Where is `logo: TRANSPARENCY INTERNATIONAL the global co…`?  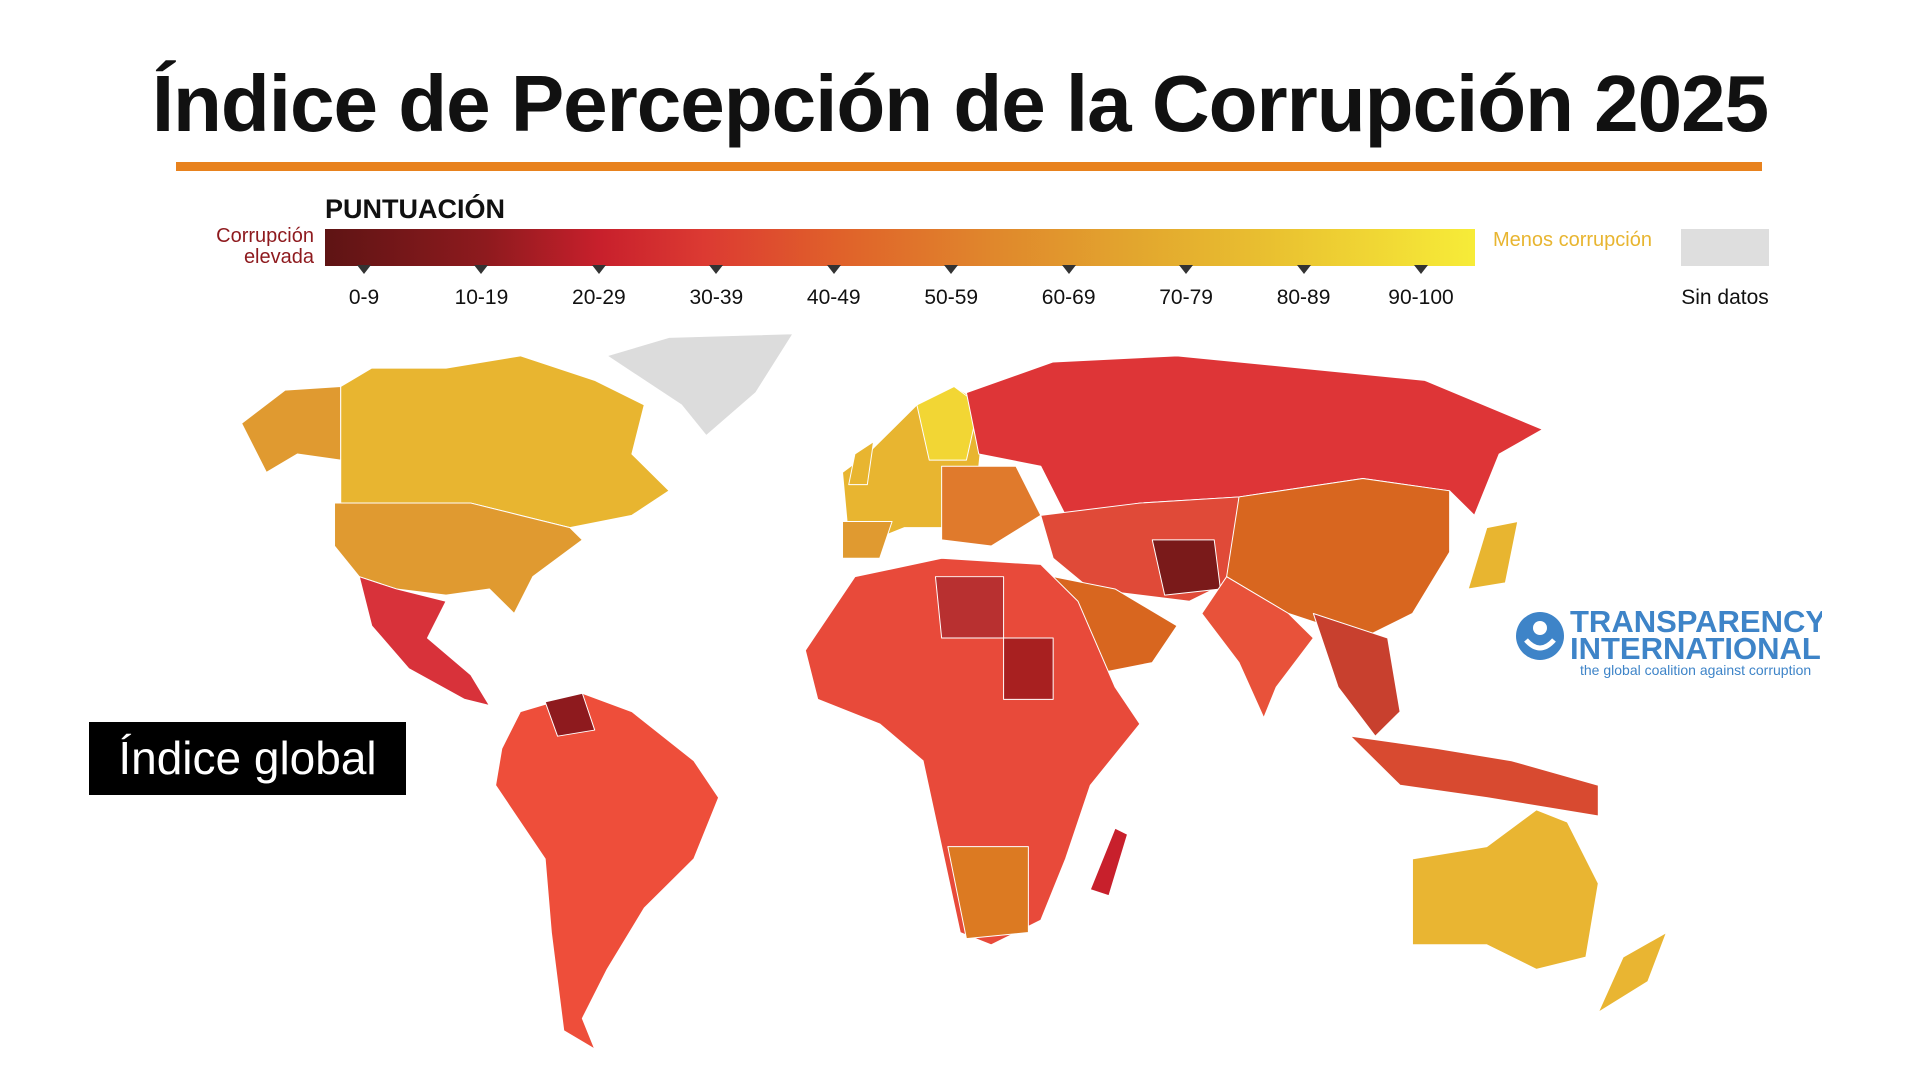 logo: TRANSPARENCY INTERNATIONAL the global co… is located at coordinates (1669, 642).